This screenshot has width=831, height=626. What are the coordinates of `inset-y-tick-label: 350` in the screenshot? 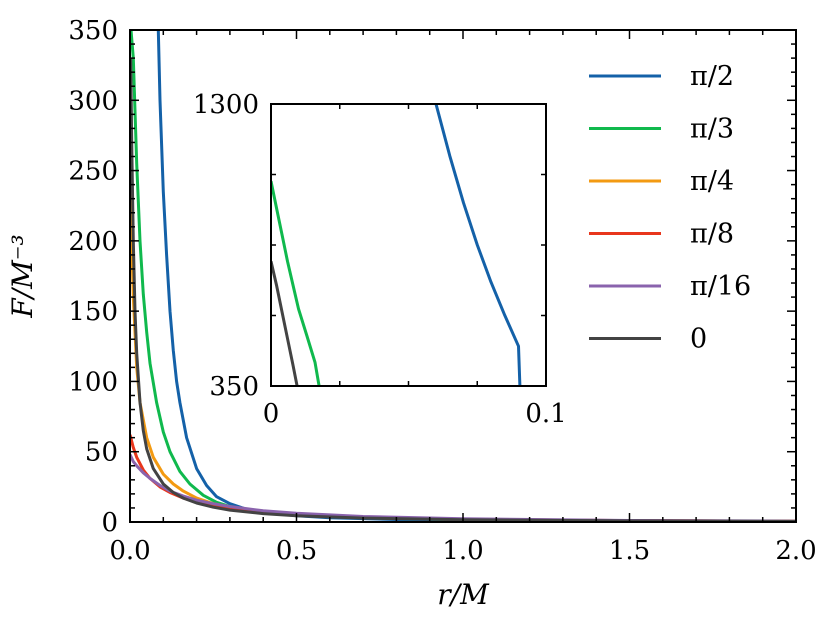 It's located at (234, 387).